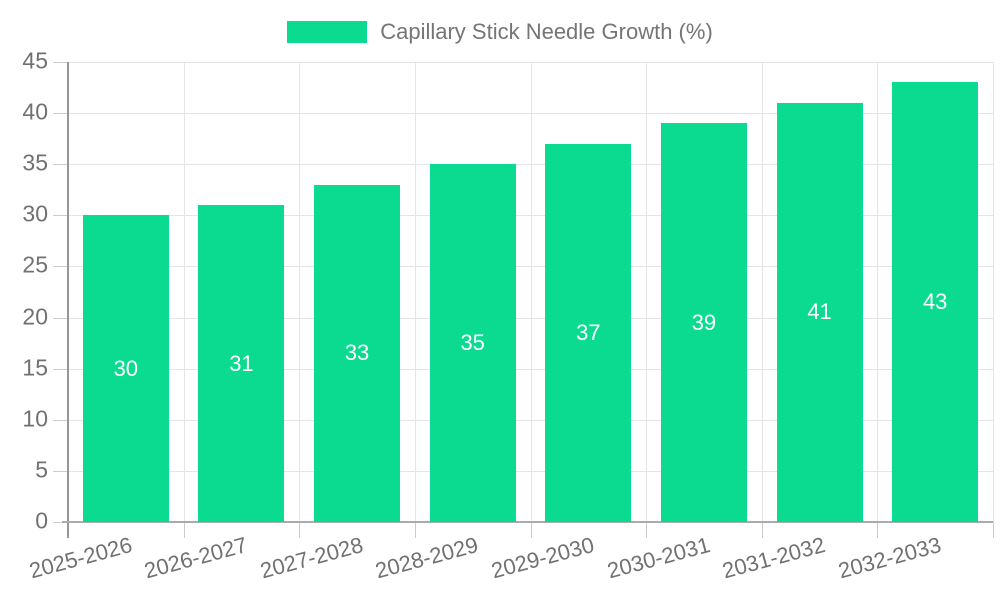  What do you see at coordinates (35, 264) in the screenshot?
I see `y-tick-label: 25` at bounding box center [35, 264].